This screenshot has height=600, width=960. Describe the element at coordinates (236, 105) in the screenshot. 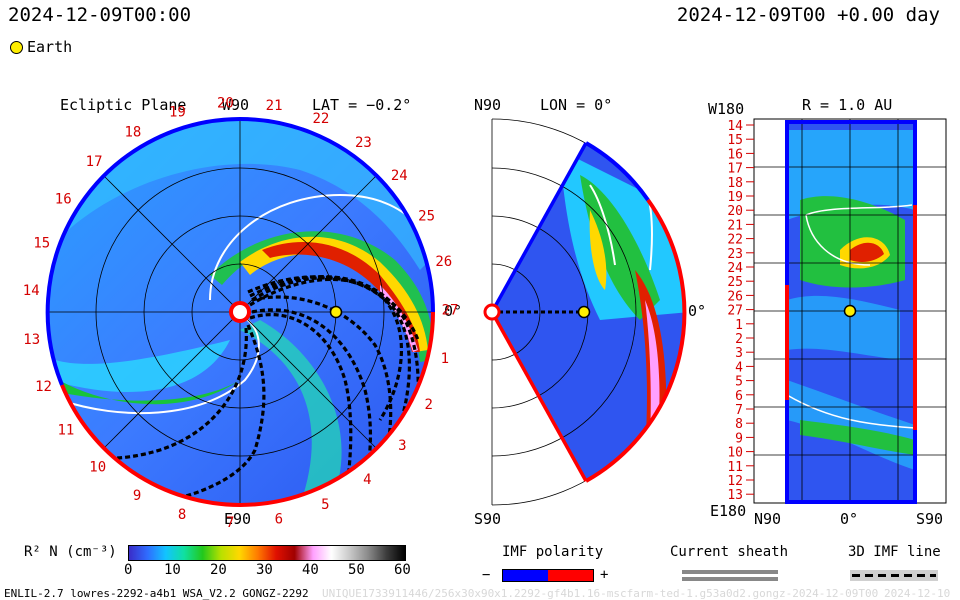

I see `ecliptic-top-label: W90` at that location.